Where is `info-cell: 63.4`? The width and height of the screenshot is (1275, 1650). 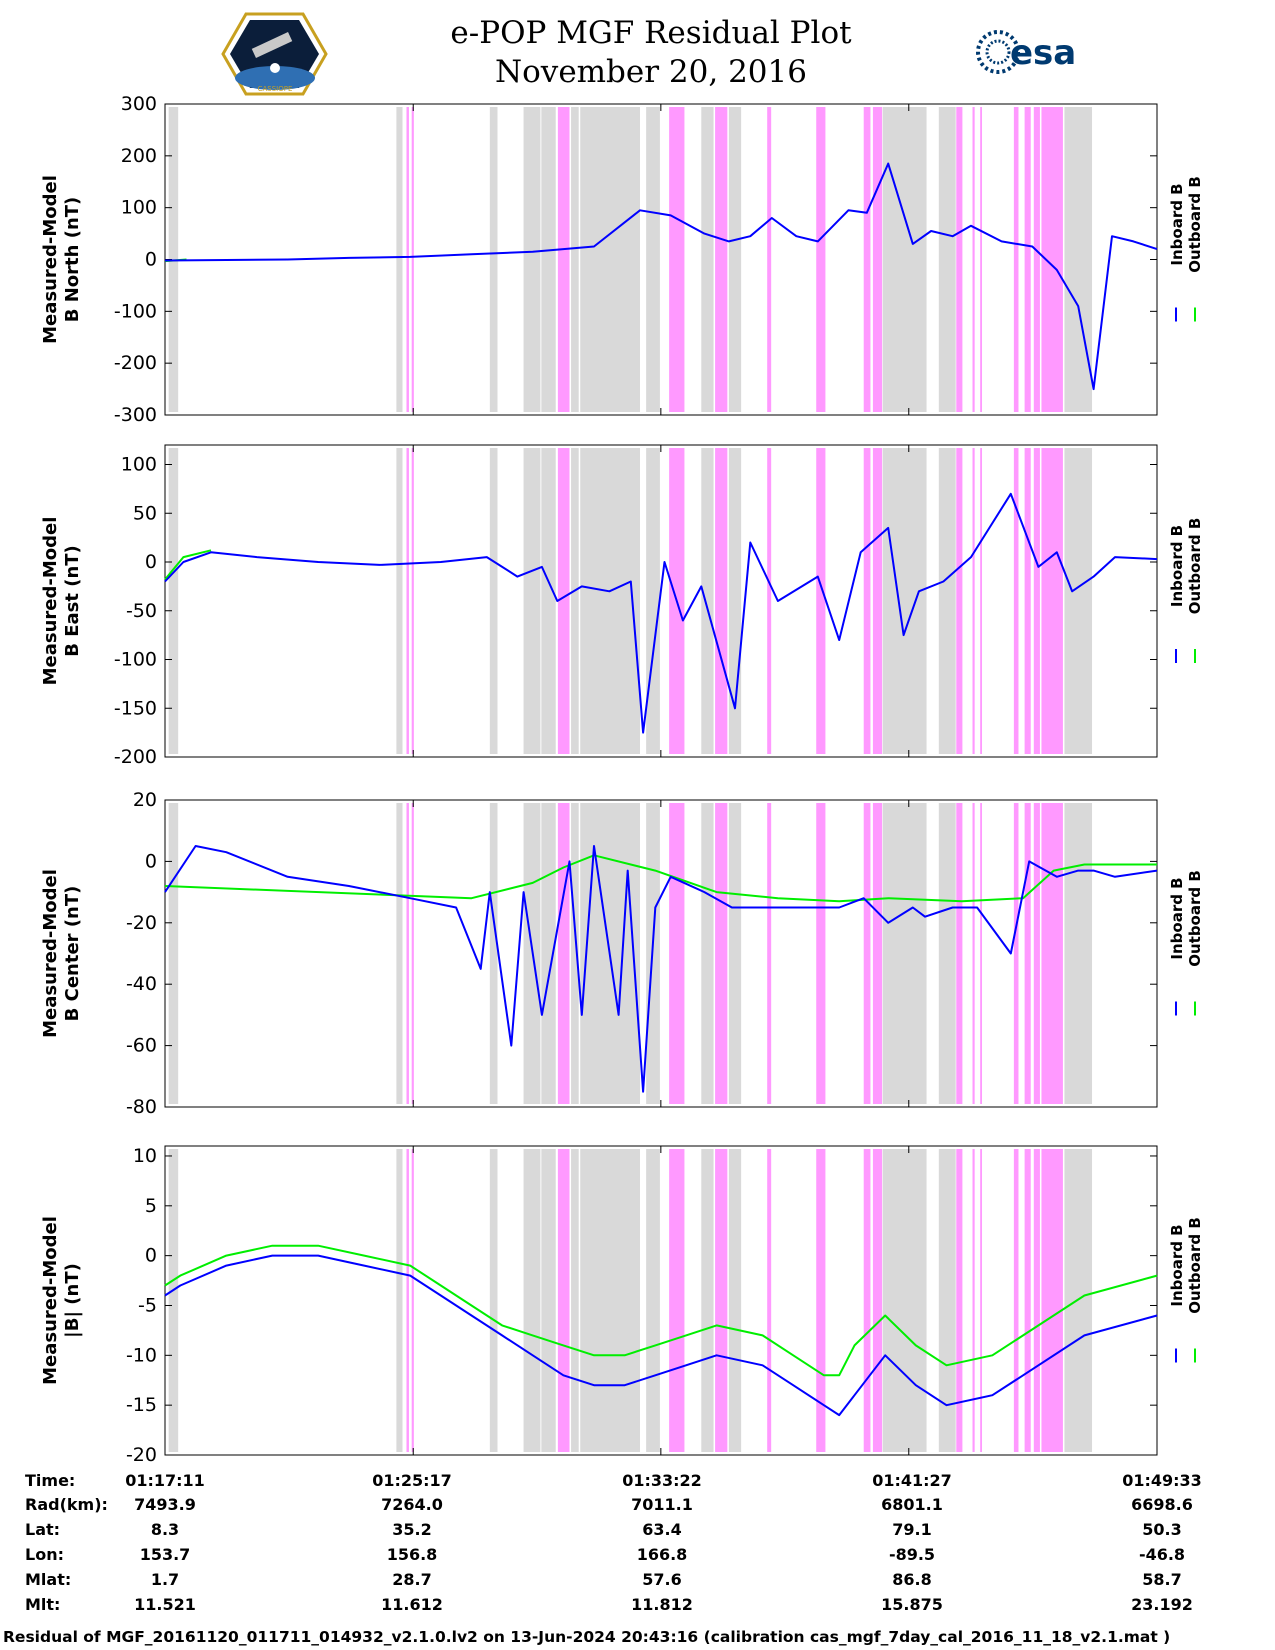
info-cell: 63.4 is located at coordinates (661, 1529).